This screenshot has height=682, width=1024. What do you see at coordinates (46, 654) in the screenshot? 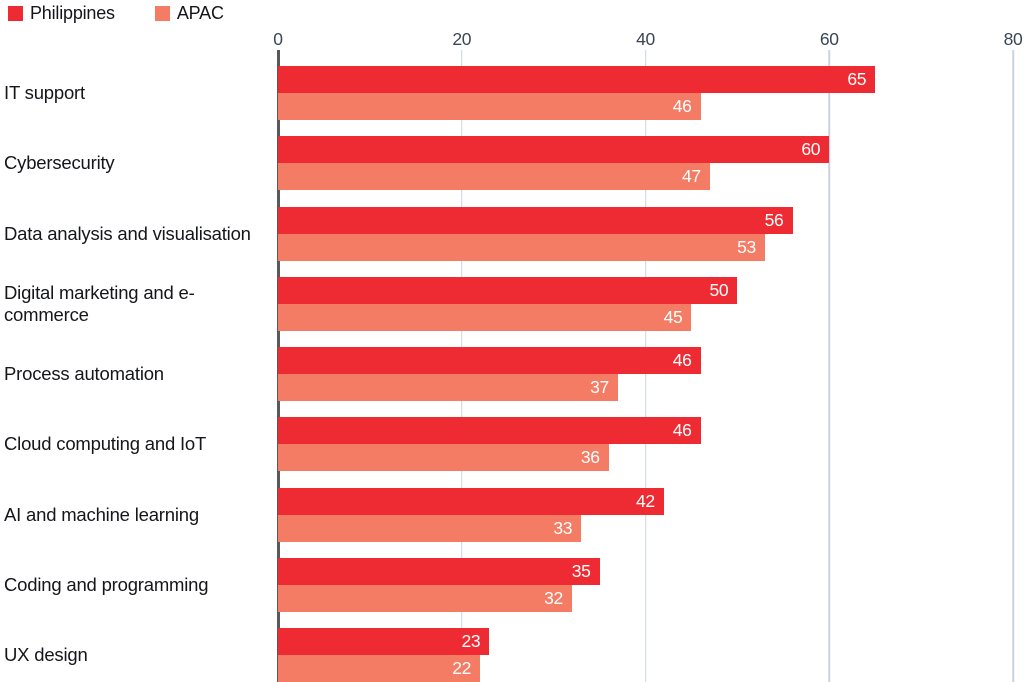
I see `category-label: UX design` at bounding box center [46, 654].